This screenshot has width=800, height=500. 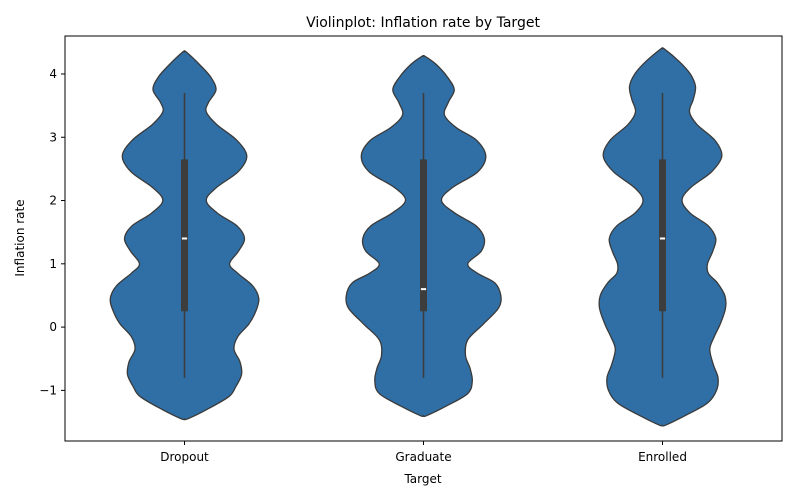 What do you see at coordinates (52, 232) in the screenshot?
I see `y-axis: −1 0 1 2 3 4` at bounding box center [52, 232].